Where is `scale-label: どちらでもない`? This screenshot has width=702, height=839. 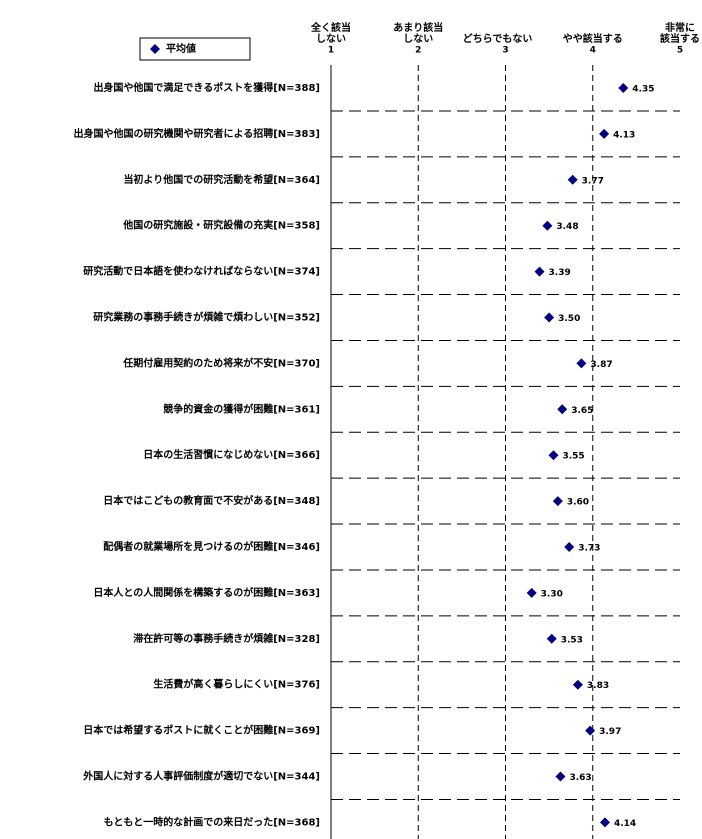
scale-label: どちらでもない is located at coordinates (498, 38).